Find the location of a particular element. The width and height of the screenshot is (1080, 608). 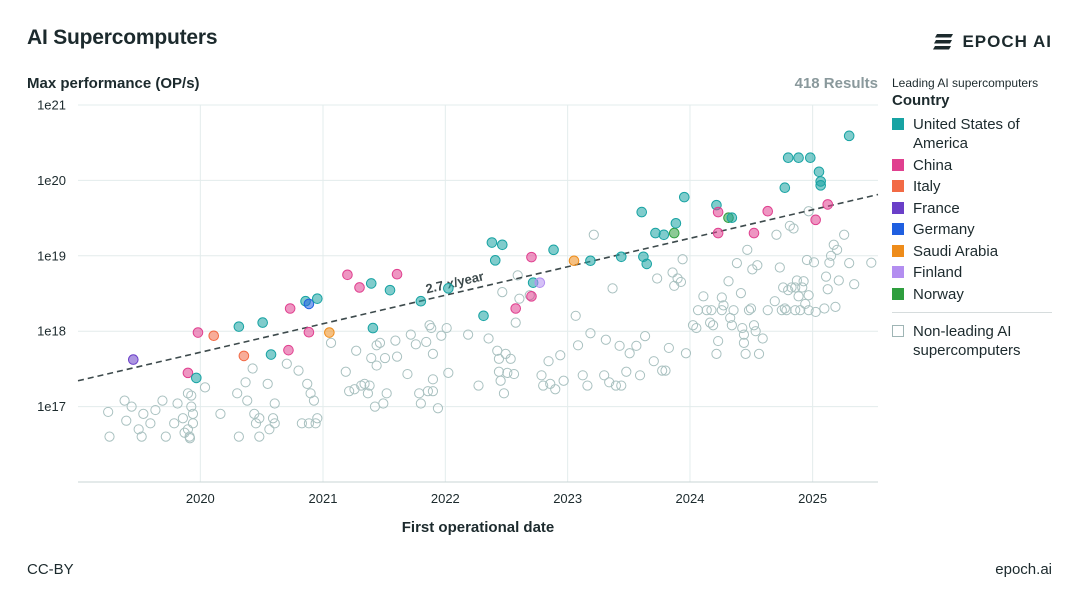

trend-label: 2.7 x/year is located at coordinates (454, 282).